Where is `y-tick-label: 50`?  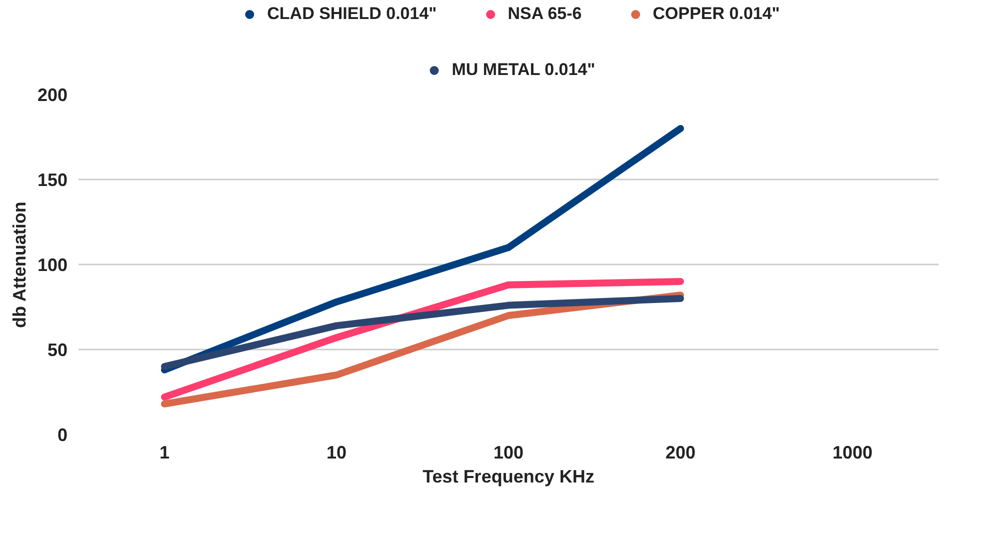
y-tick-label: 50 is located at coordinates (57, 350).